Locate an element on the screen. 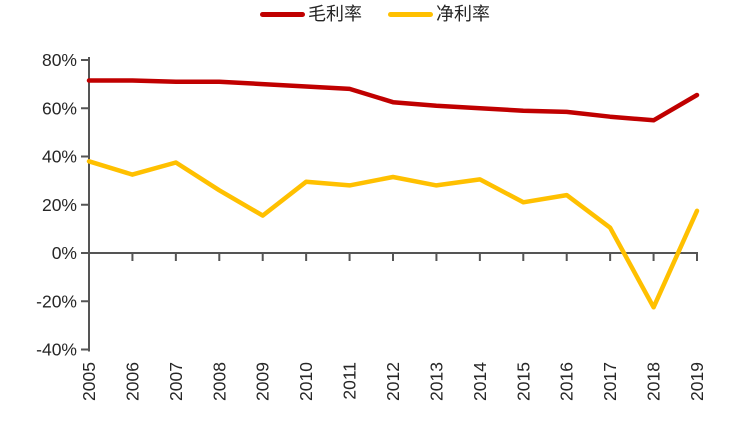 The height and width of the screenshot is (427, 750). x-tick-label: 2006 is located at coordinates (132, 381).